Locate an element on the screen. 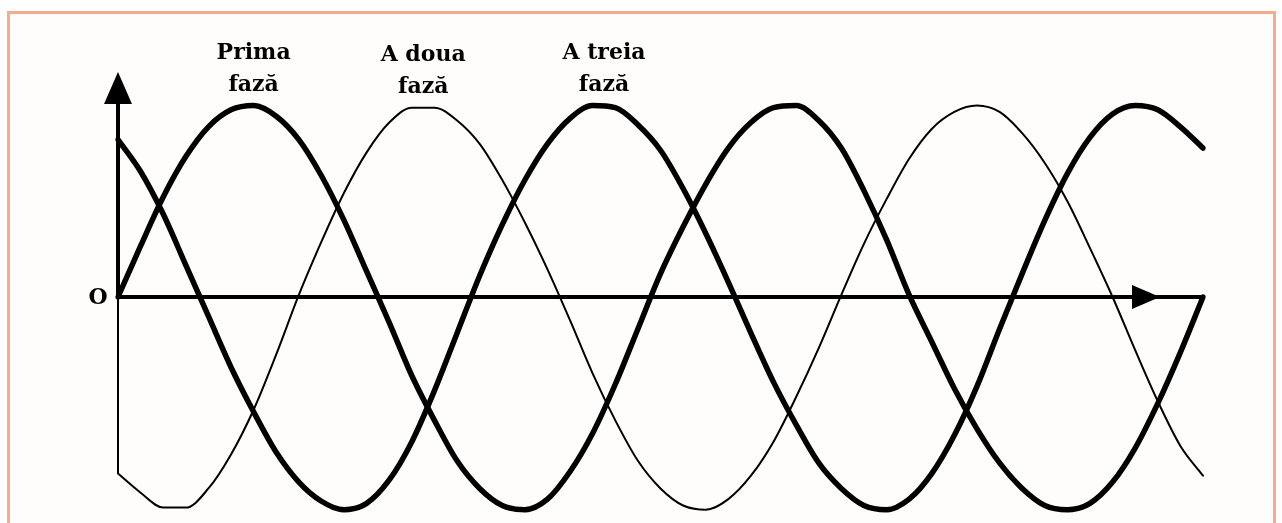 This screenshot has height=523, width=1282. series-label: Prima fază is located at coordinates (253, 66).